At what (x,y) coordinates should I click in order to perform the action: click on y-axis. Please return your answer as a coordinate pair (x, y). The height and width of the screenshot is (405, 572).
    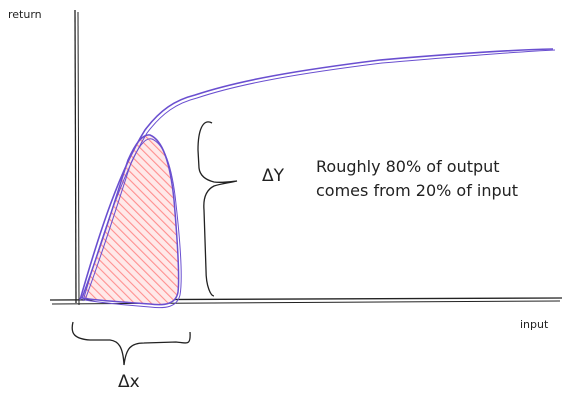
    Looking at the image, I should click on (75, 156).